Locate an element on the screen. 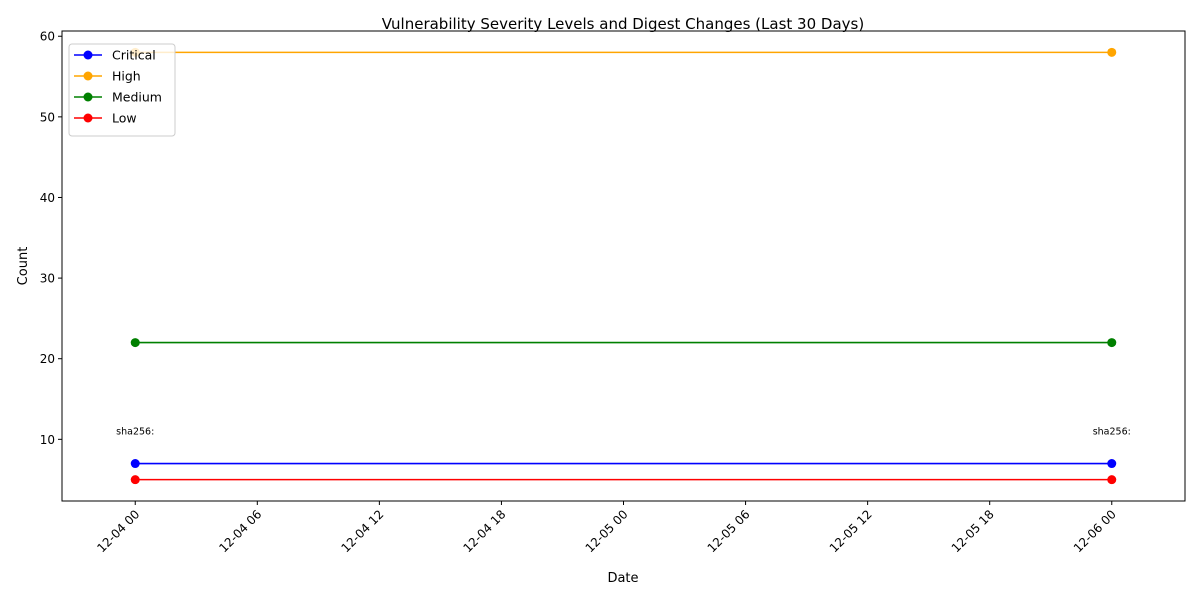 Image resolution: width=1200 pixels, height=600 pixels. y-tick-label: 10 is located at coordinates (47, 440).